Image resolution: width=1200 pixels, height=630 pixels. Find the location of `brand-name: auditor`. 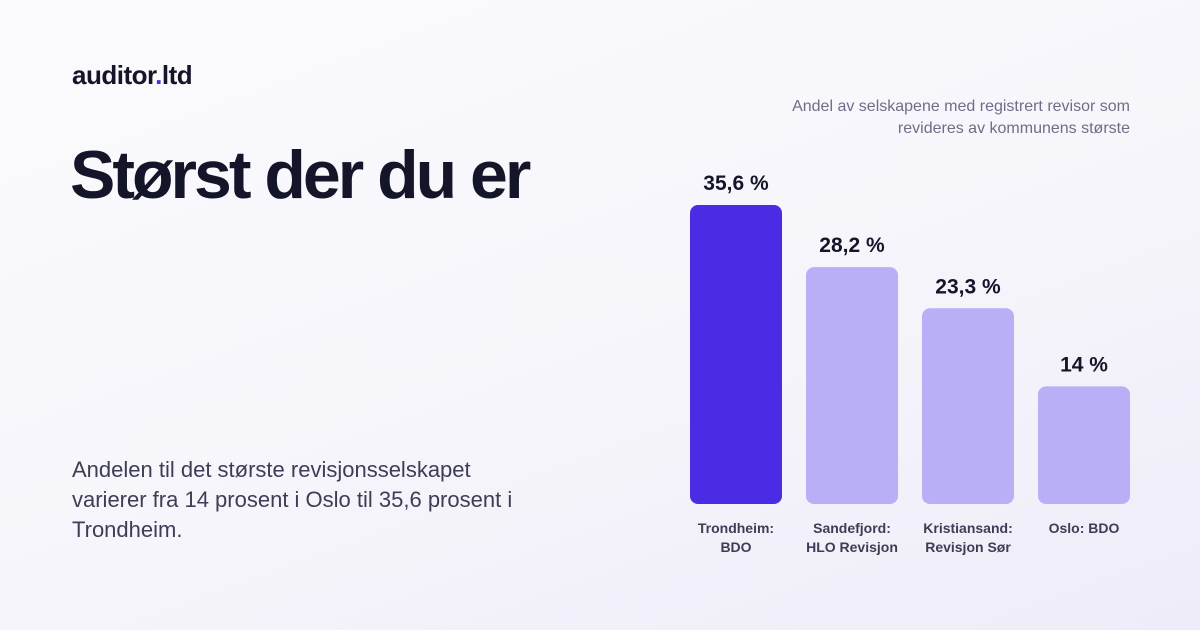

brand-name: auditor is located at coordinates (114, 75).